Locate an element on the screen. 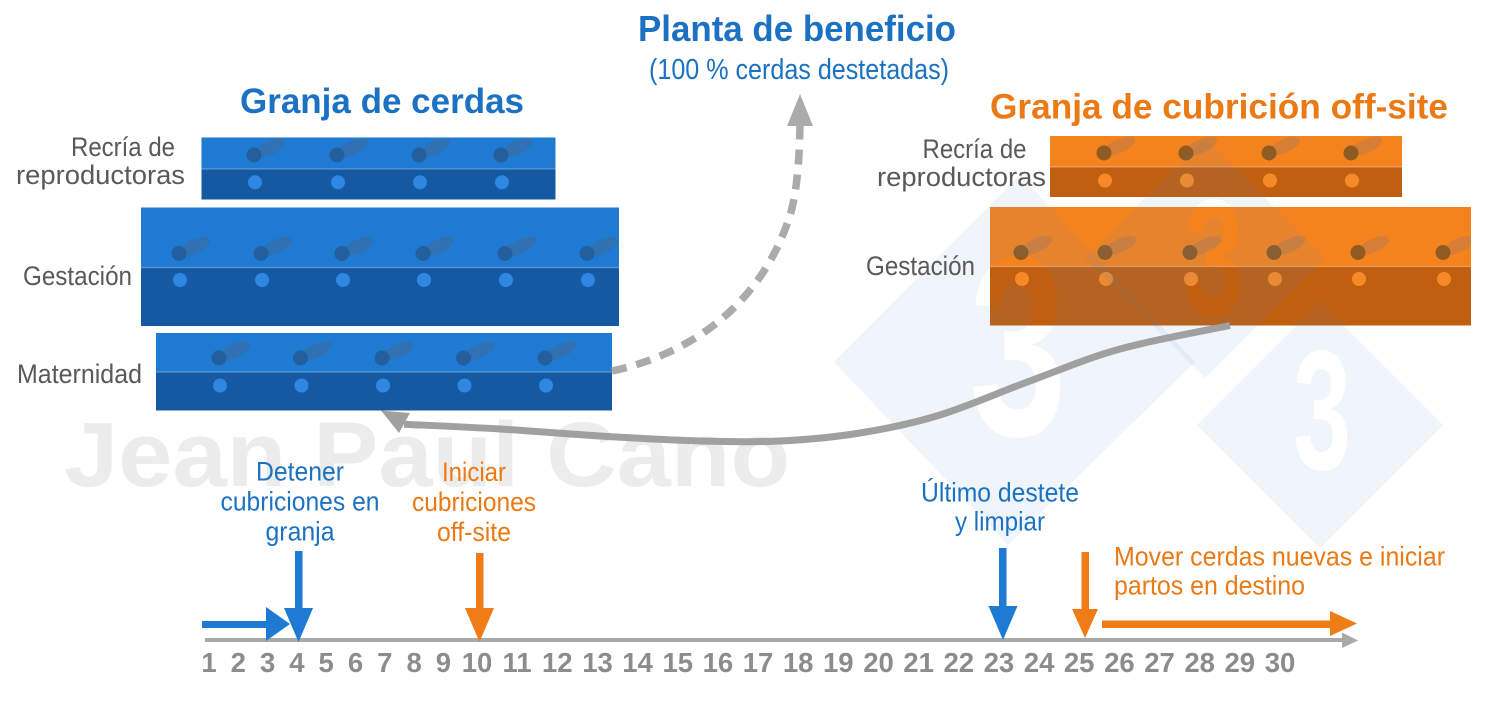  svg-text: 8 is located at coordinates (413, 662).